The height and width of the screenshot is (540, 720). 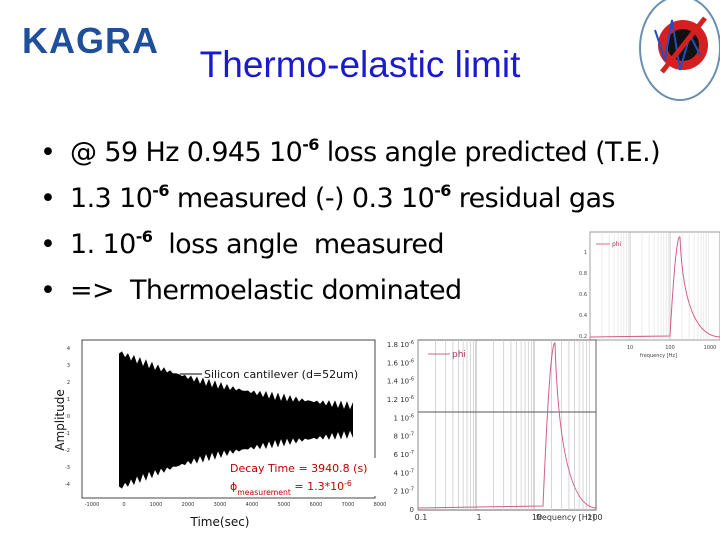 I want to click on signal, so click(x=236, y=420).